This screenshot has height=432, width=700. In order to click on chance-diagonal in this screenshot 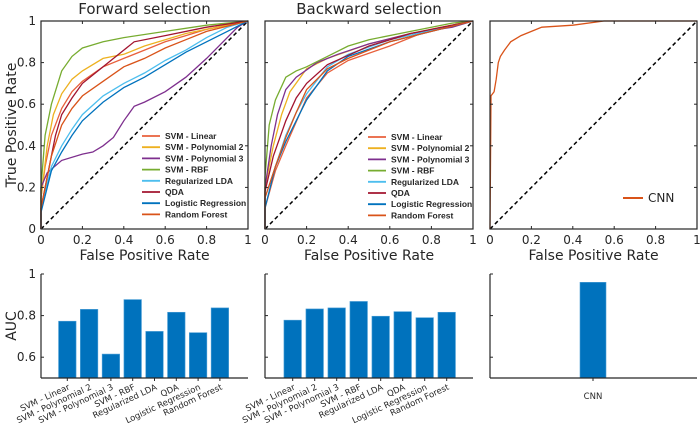, I will do `click(369, 125)`.